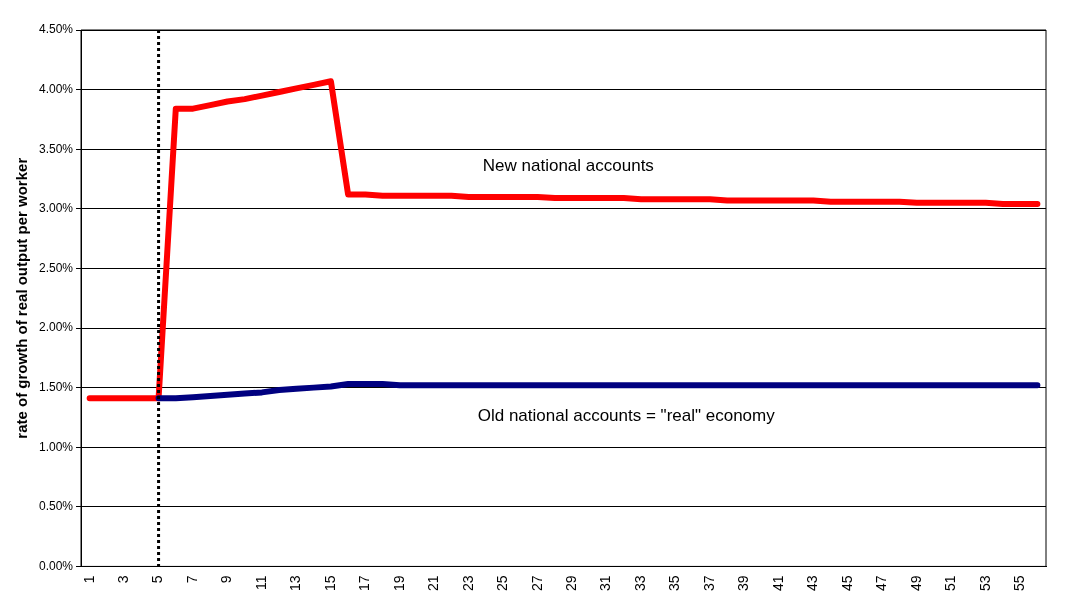 This screenshot has width=1066, height=599. What do you see at coordinates (191, 579) in the screenshot?
I see `x-tick-label: 7` at bounding box center [191, 579].